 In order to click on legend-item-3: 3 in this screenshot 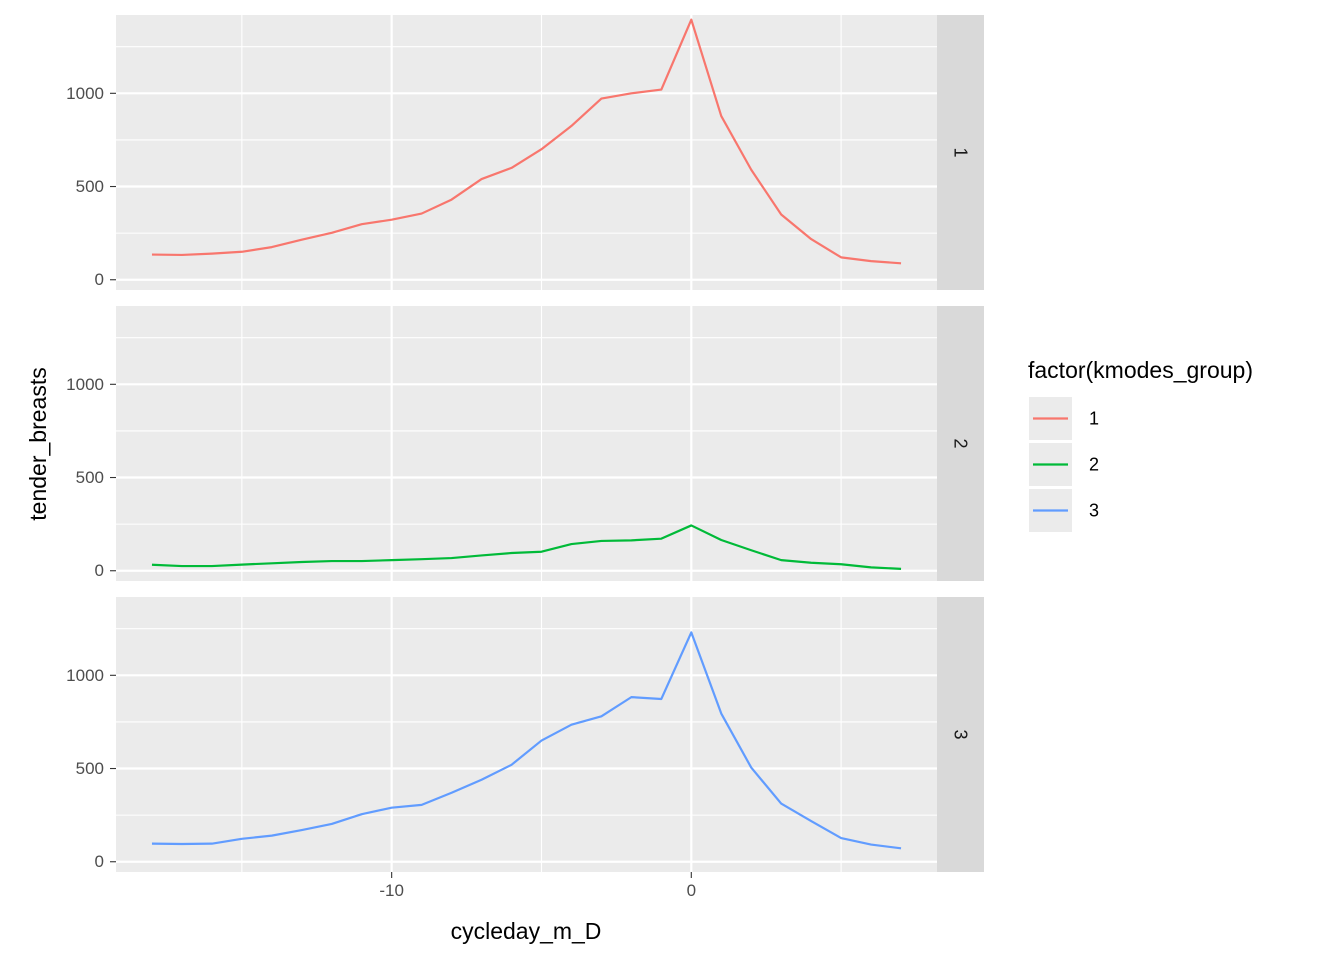, I will do `click(1064, 510)`.